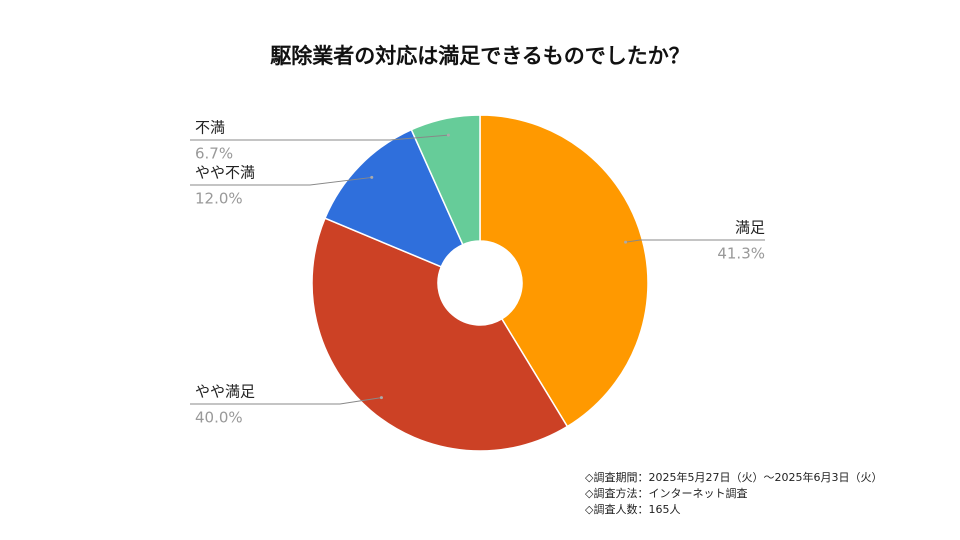 Image resolution: width=960 pixels, height=540 pixels. What do you see at coordinates (632, 509) in the screenshot?
I see `note: ◇調査人数：165人` at bounding box center [632, 509].